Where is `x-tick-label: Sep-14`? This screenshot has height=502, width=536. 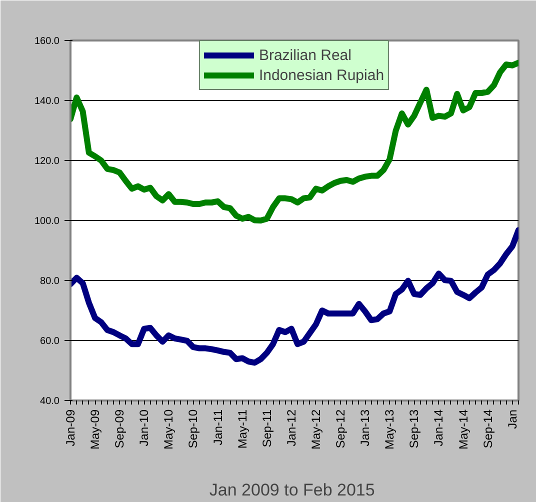 x-tick-label: Sep-14 is located at coordinates (487, 428).